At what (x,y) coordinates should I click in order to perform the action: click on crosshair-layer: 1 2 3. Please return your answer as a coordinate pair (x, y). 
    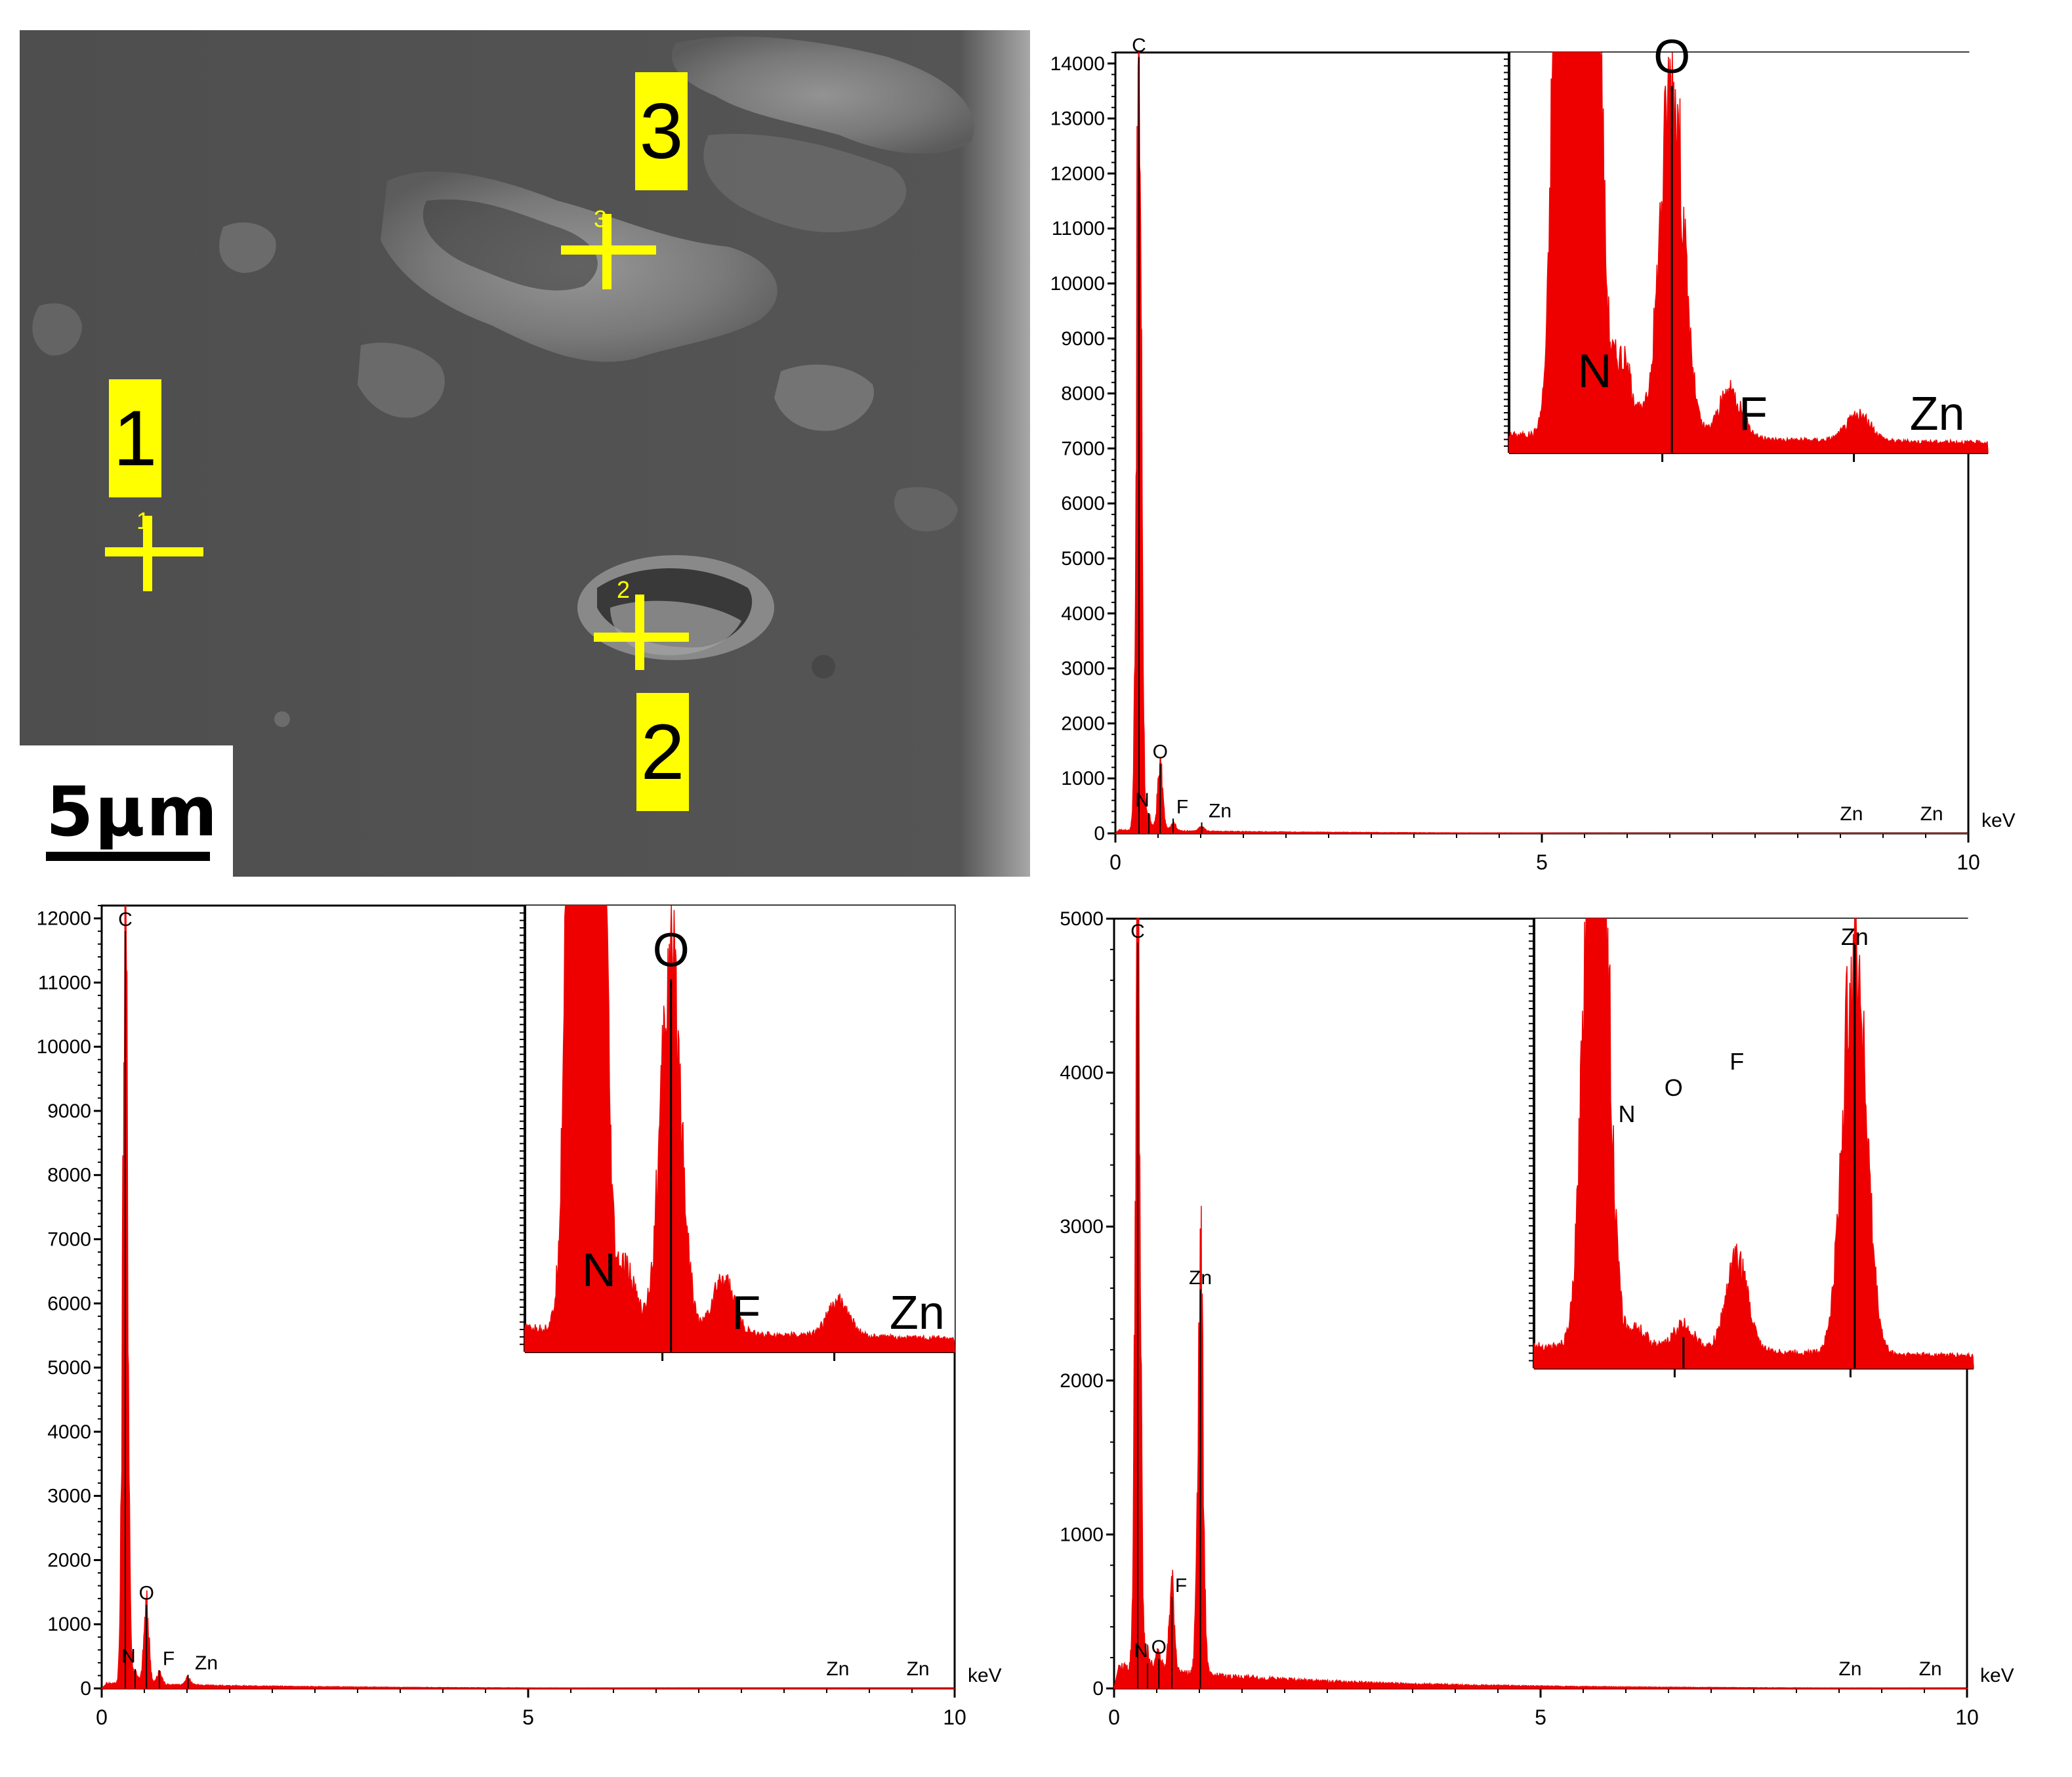
    Looking at the image, I should click on (397, 437).